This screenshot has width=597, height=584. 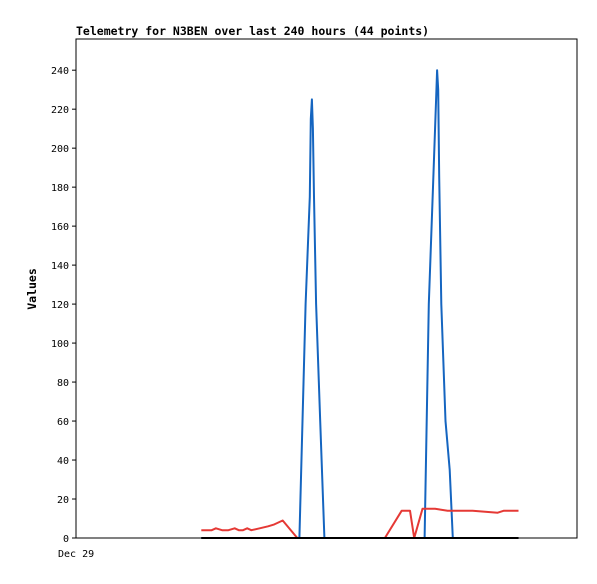 What do you see at coordinates (60, 266) in the screenshot?
I see `y-tick-label: 140` at bounding box center [60, 266].